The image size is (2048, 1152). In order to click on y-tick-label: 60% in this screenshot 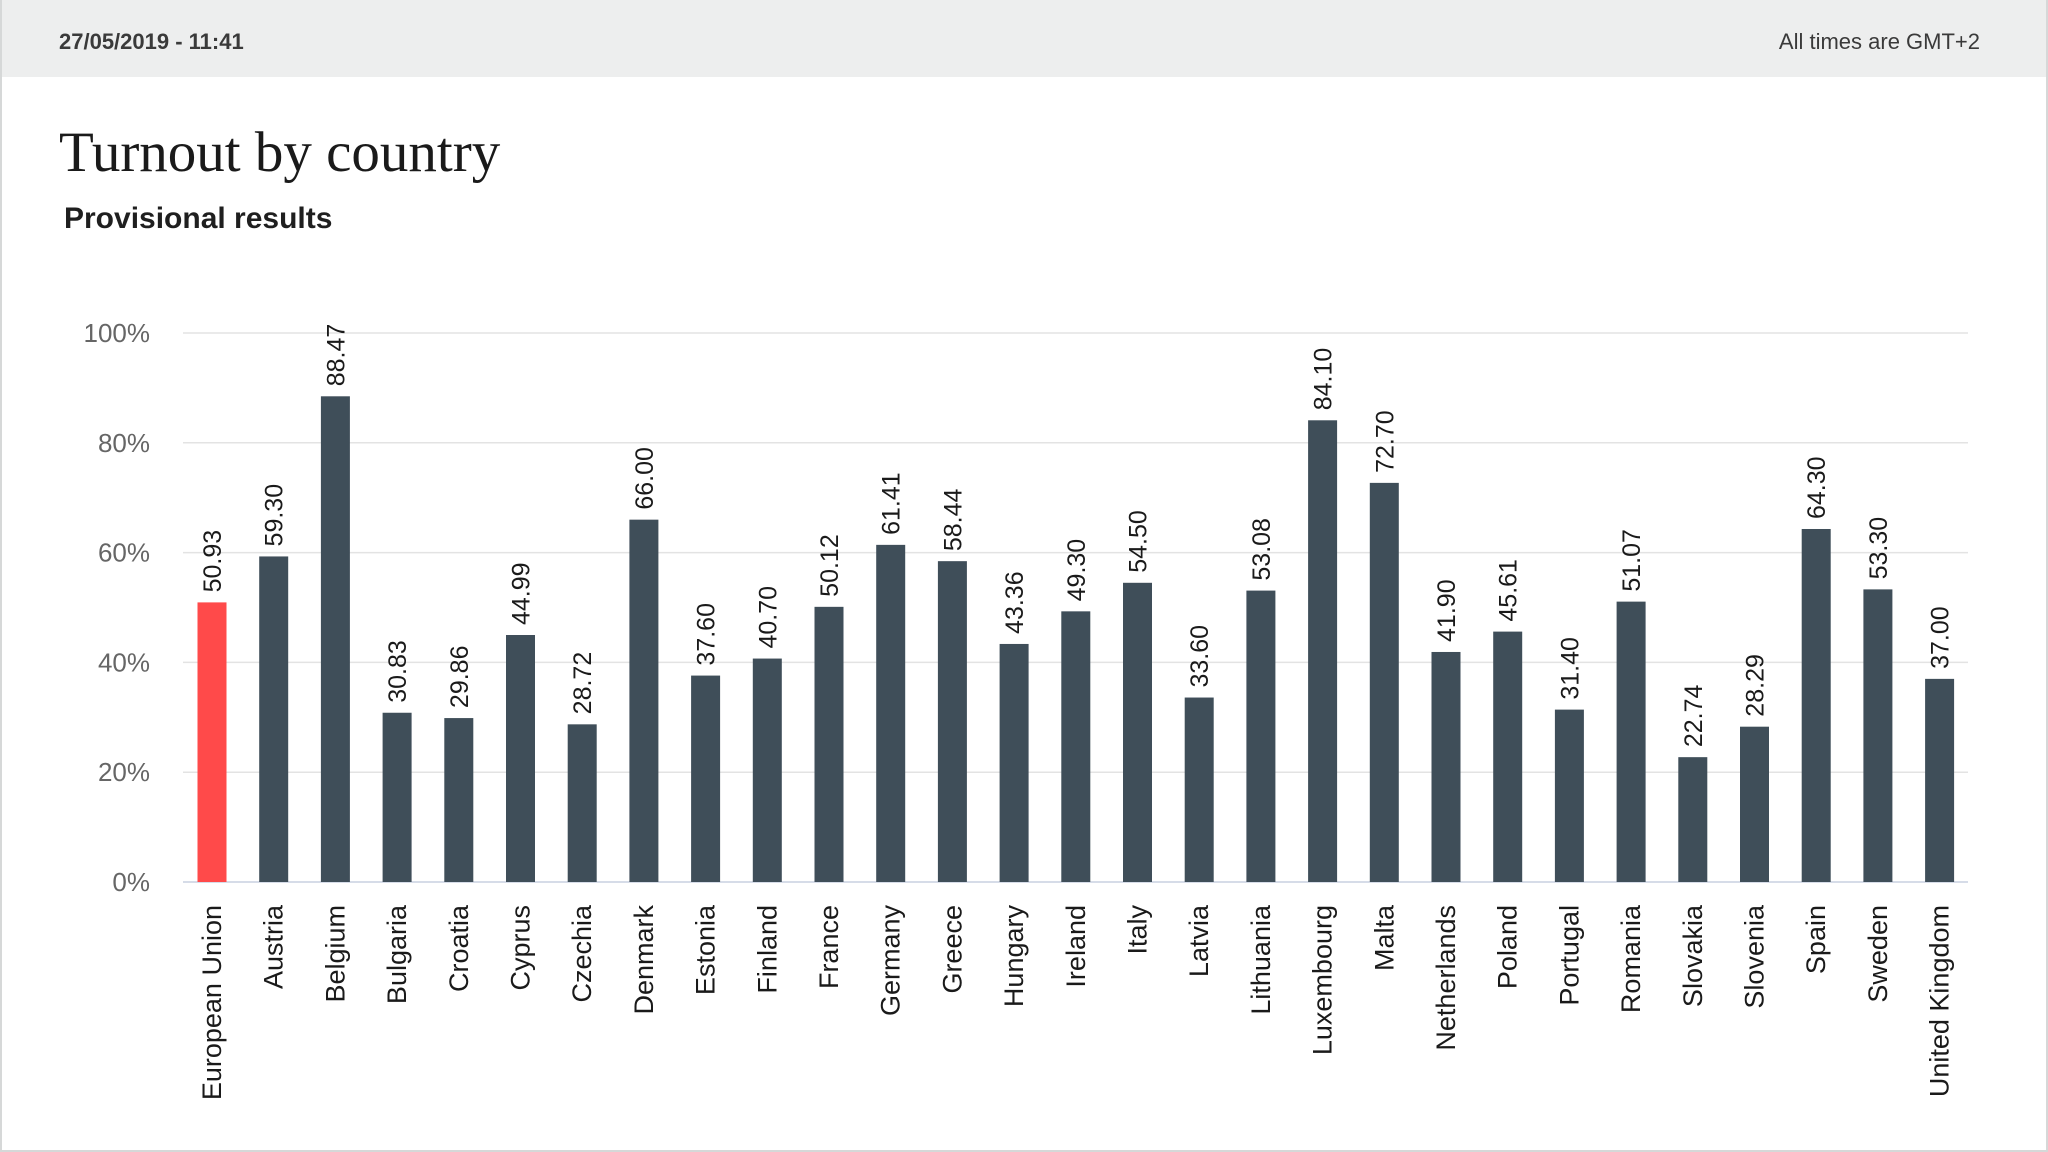, I will do `click(124, 553)`.